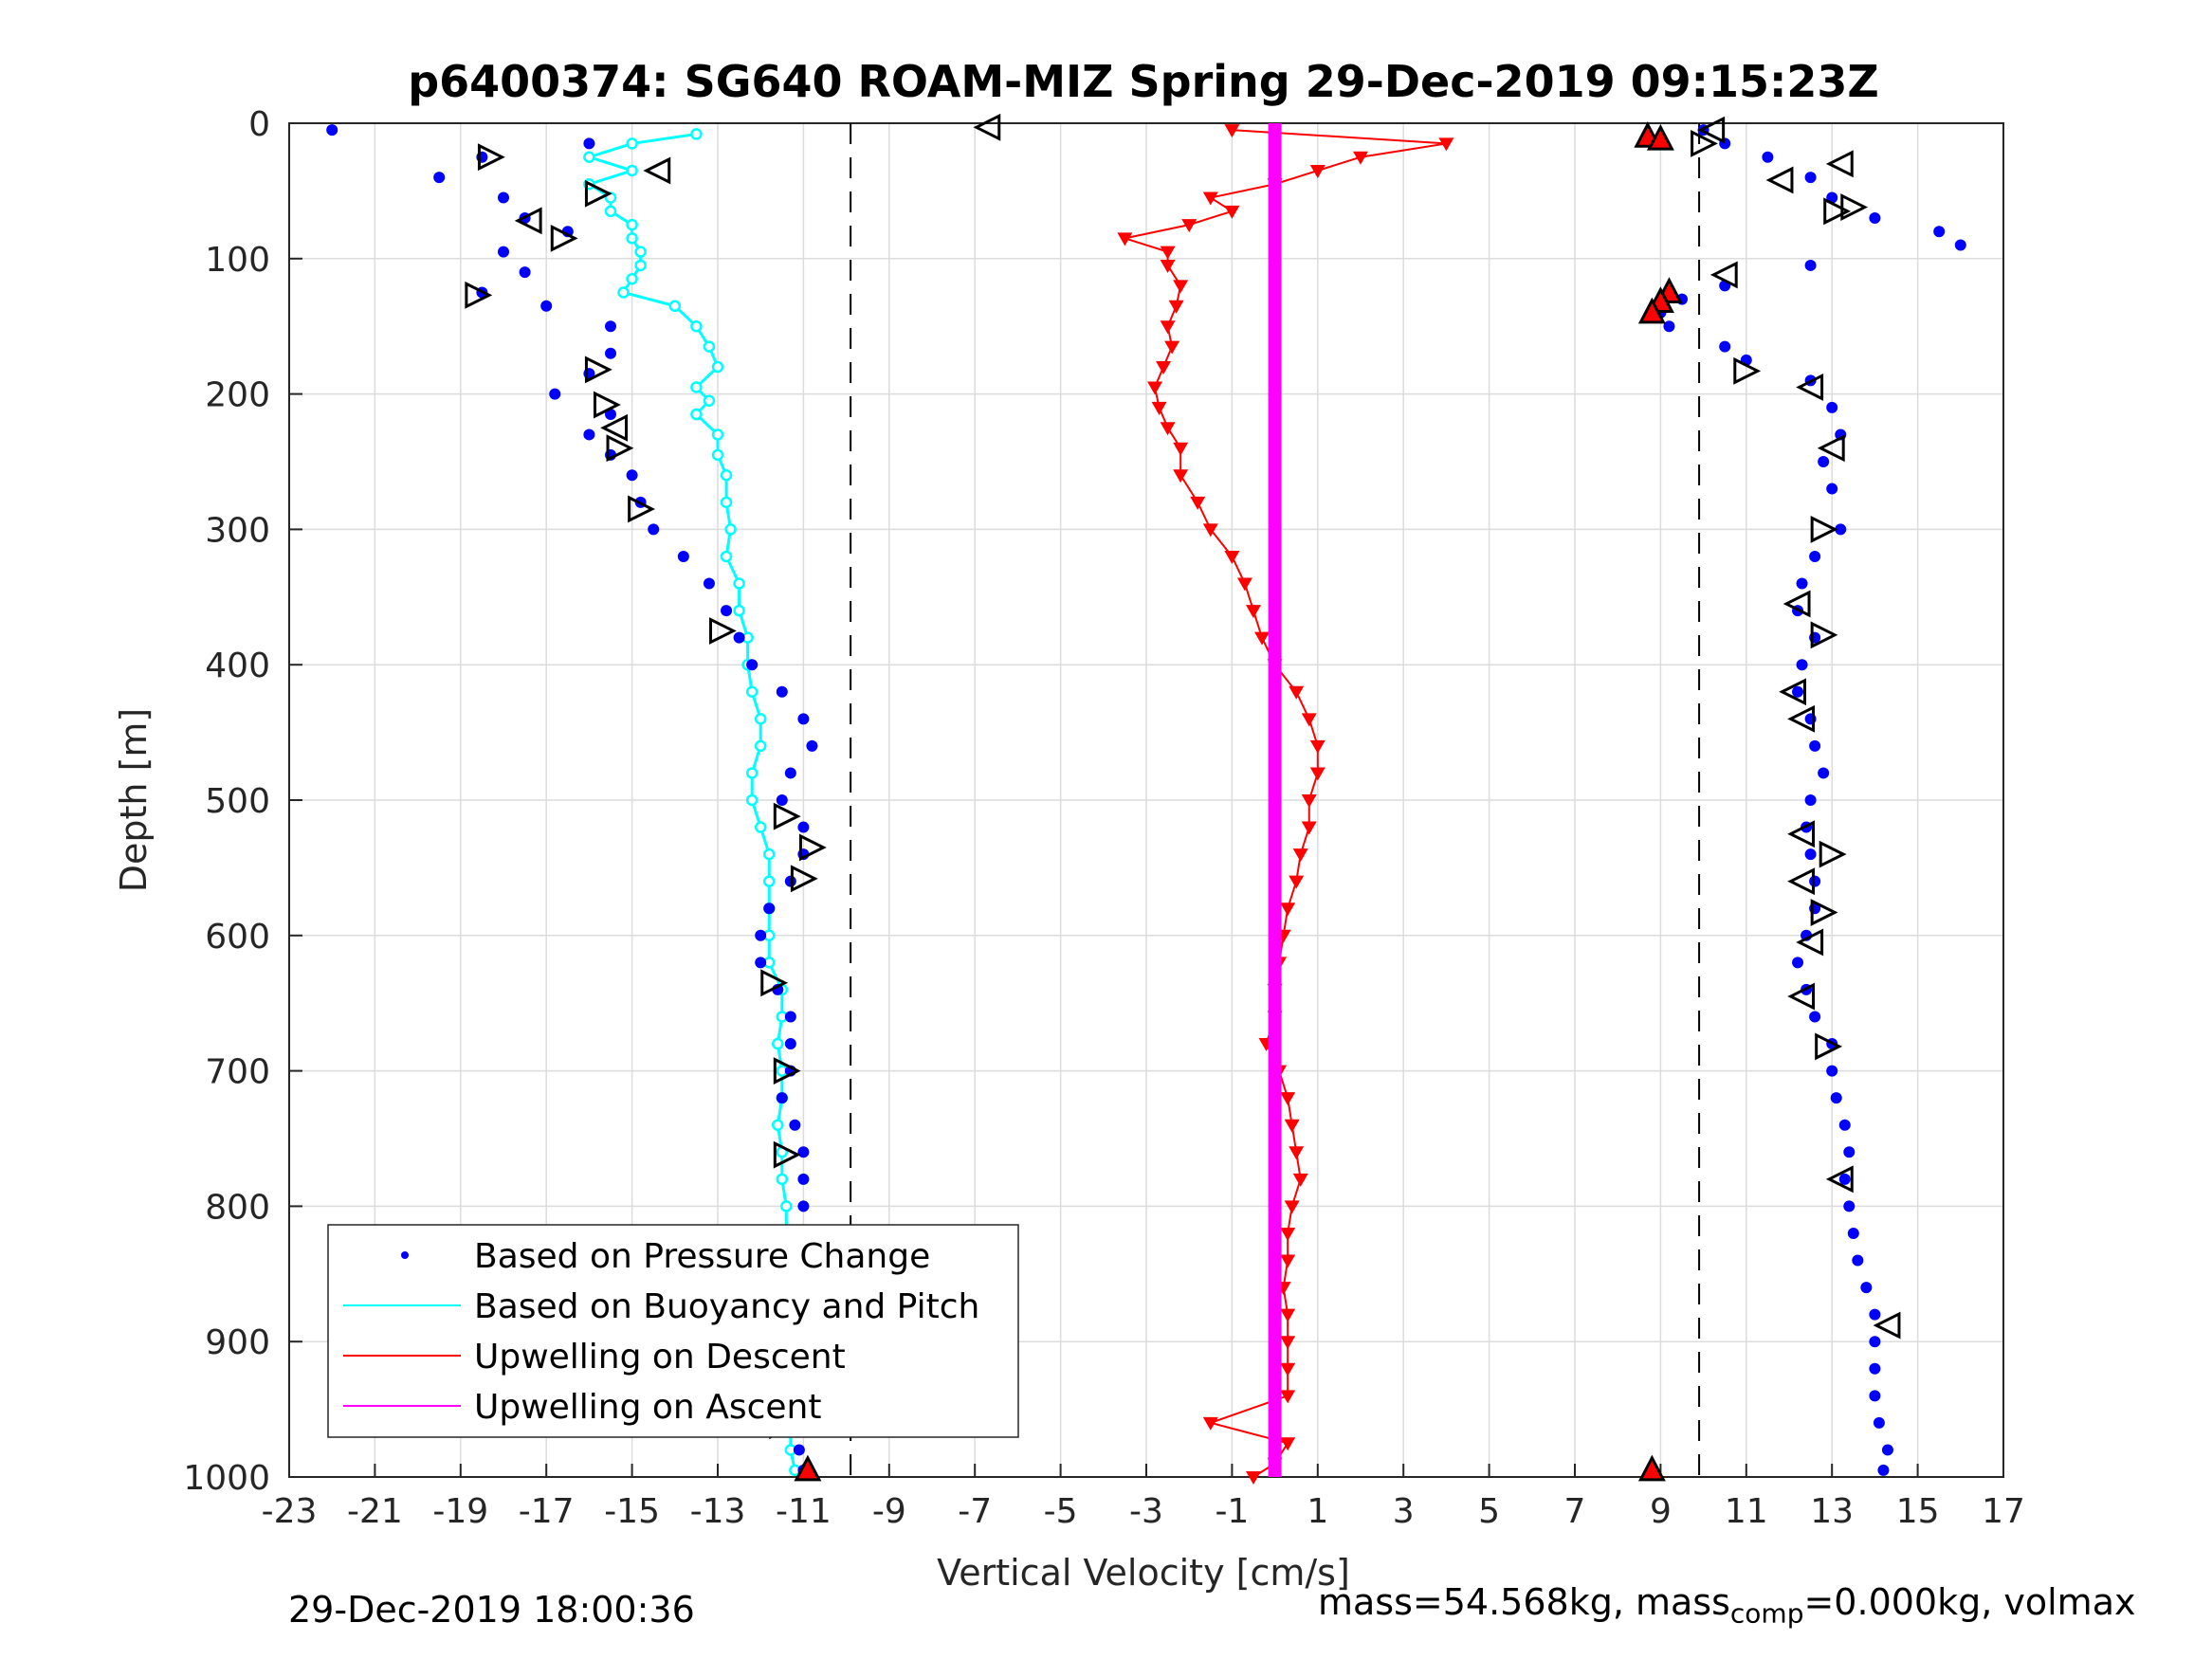 The image size is (2212, 1659). I want to click on x-tick-label: -15, so click(632, 1511).